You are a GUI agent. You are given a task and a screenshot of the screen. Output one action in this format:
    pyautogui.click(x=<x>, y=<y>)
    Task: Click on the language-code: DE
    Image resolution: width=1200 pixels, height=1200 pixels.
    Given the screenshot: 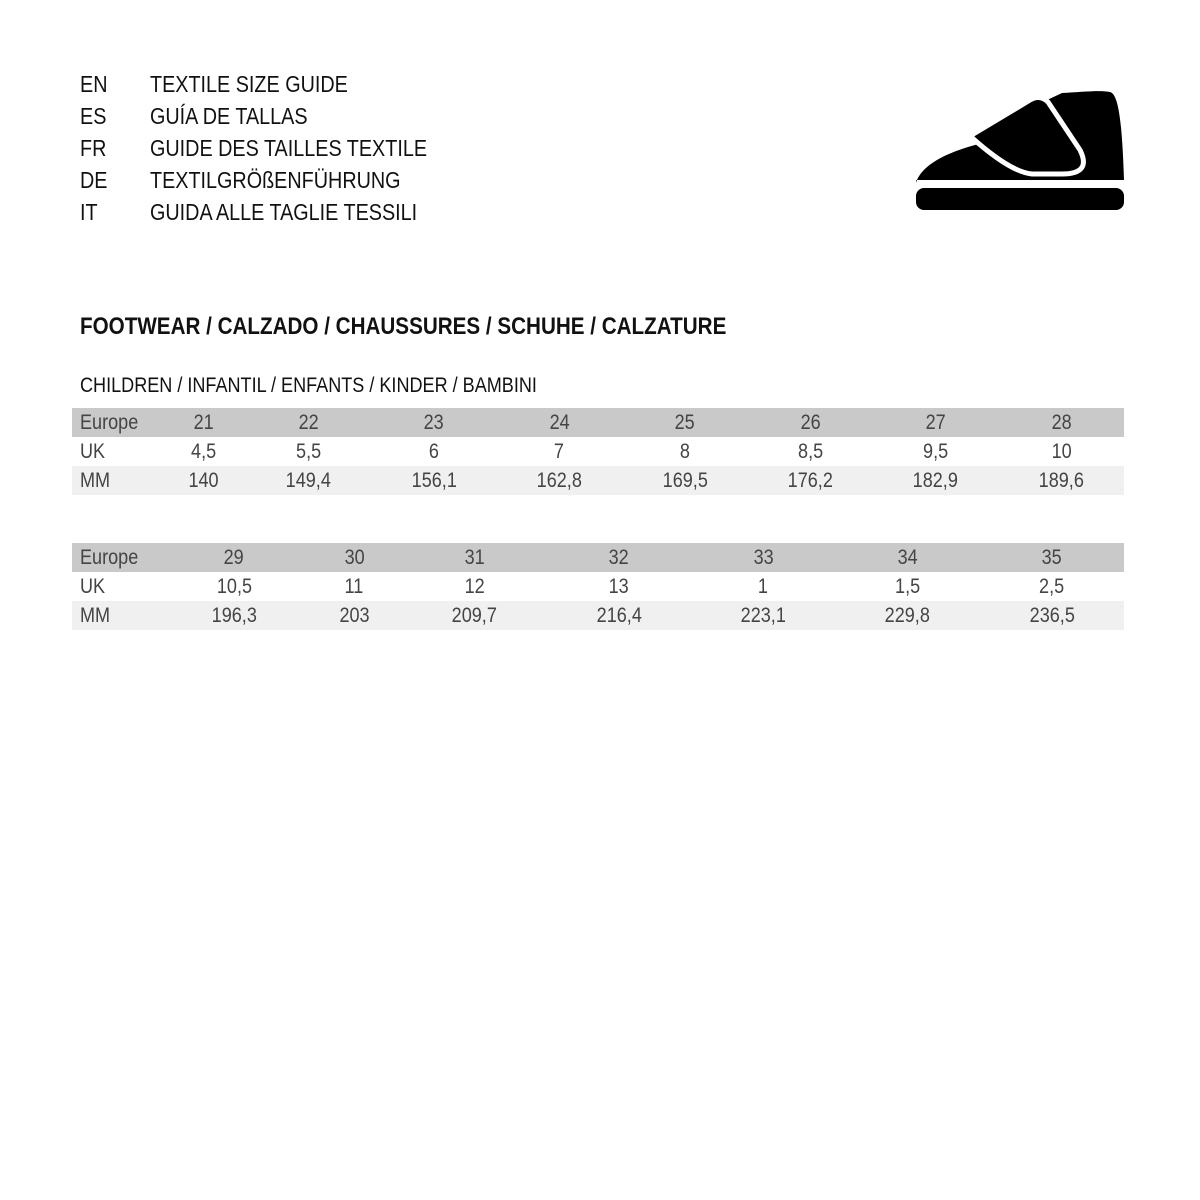 What is the action you would take?
    pyautogui.click(x=94, y=180)
    